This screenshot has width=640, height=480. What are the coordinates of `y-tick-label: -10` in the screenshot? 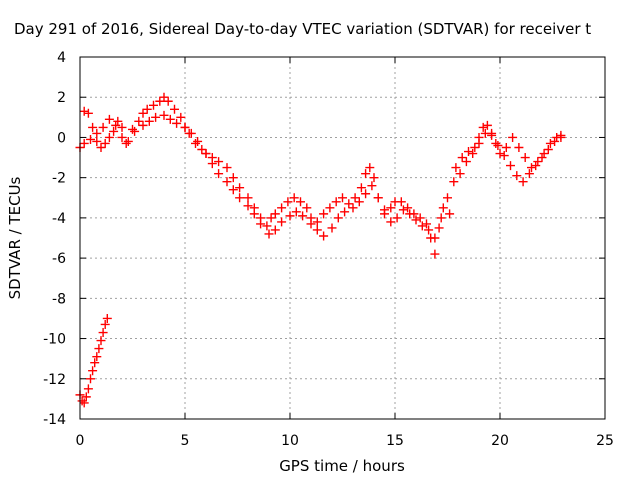 It's located at (54, 340).